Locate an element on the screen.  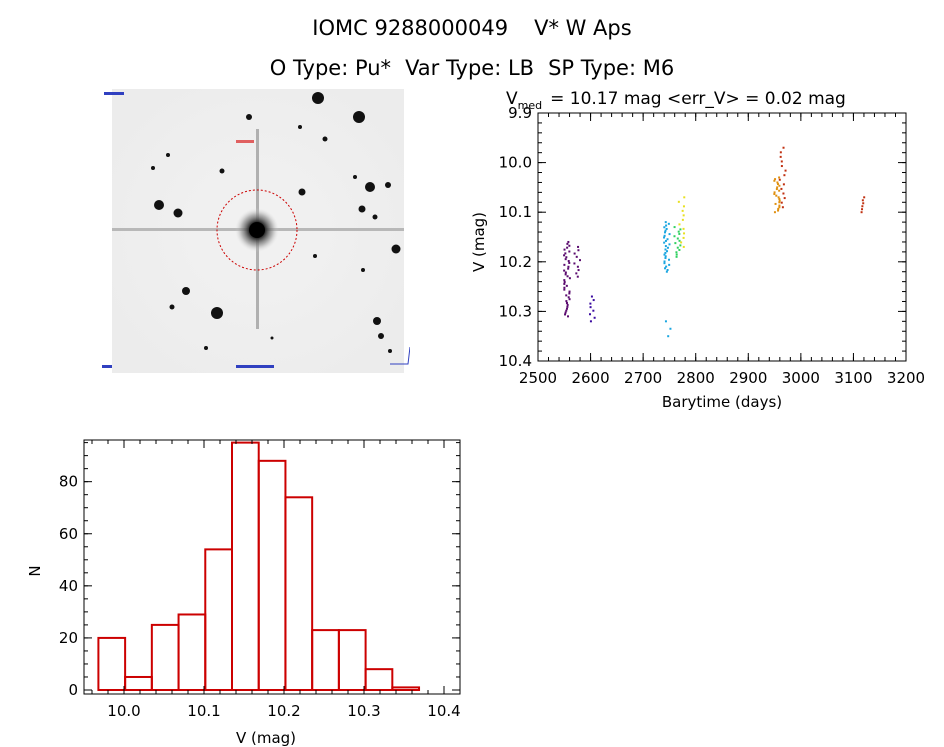
sky-image is located at coordinates (256, 231).